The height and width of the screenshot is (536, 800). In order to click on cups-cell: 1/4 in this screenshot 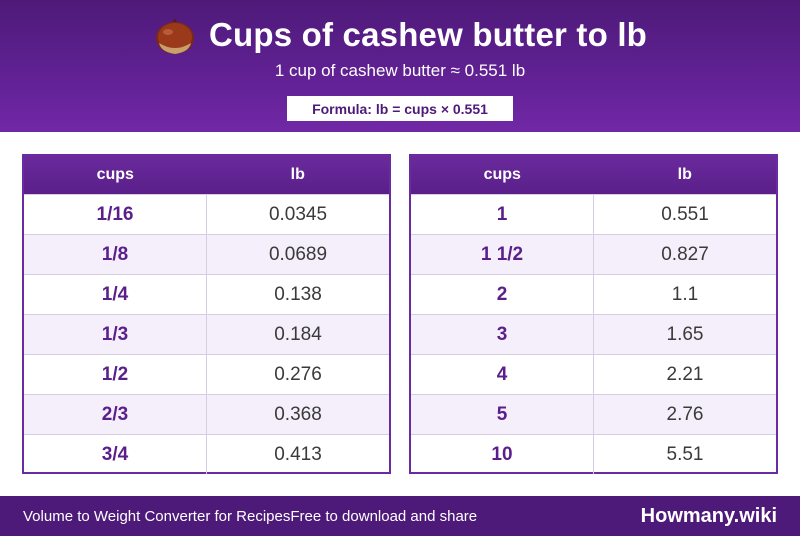, I will do `click(115, 294)`.